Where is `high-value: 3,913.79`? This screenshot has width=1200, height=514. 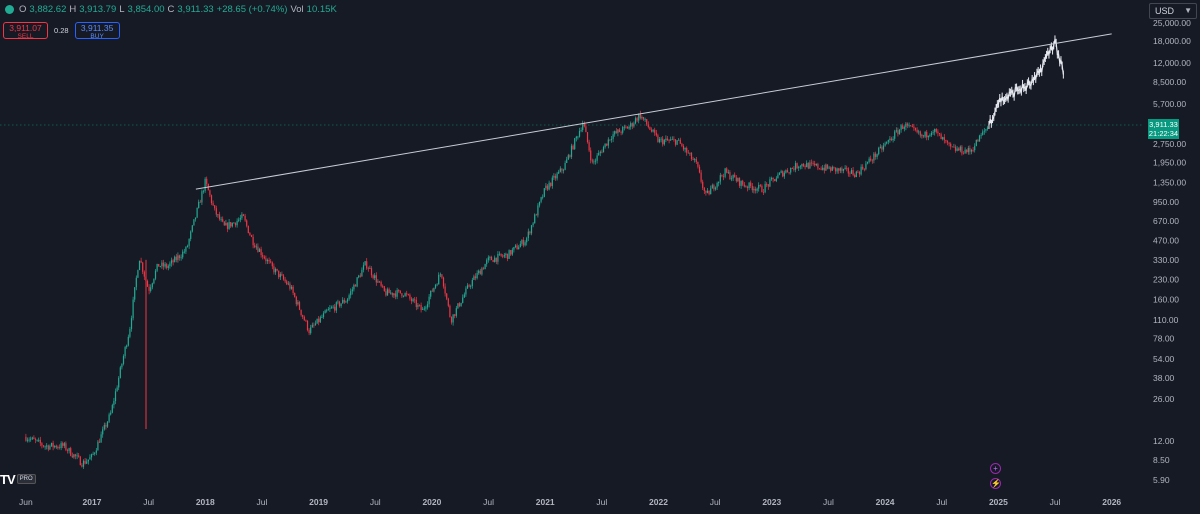 high-value: 3,913.79 is located at coordinates (98, 9).